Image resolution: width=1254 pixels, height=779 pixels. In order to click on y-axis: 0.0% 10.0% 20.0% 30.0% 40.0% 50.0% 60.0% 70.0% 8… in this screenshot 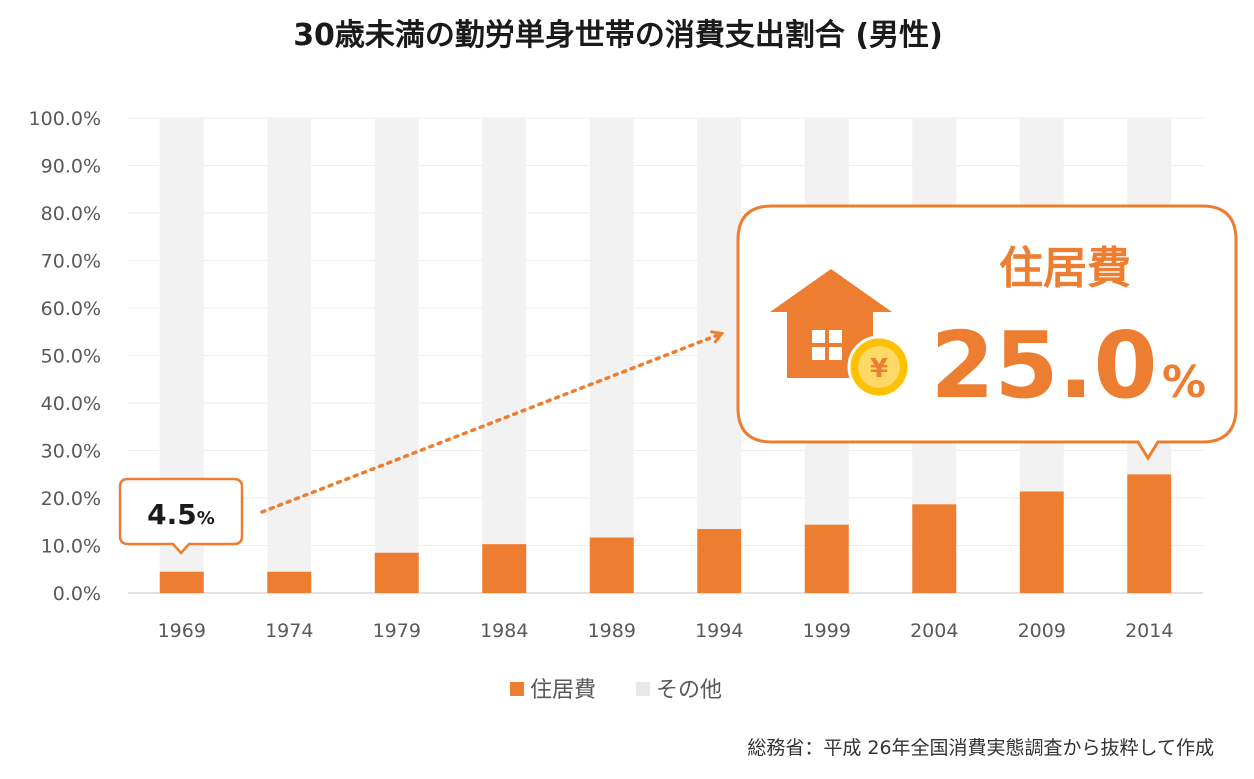, I will do `click(65, 356)`.